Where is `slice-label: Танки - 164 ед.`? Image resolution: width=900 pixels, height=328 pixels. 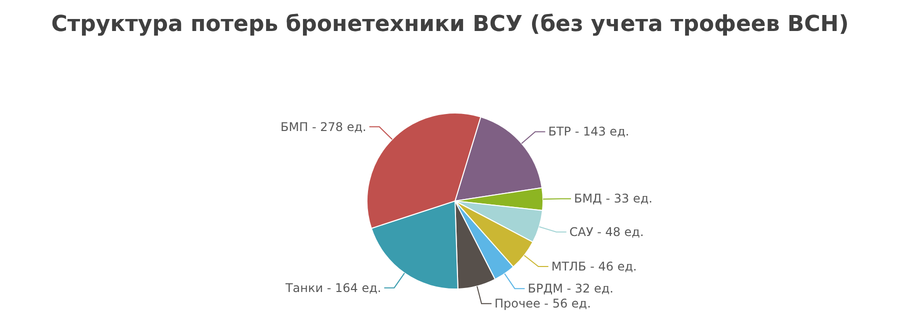
slice-label: Танки - 164 ед. is located at coordinates (333, 287).